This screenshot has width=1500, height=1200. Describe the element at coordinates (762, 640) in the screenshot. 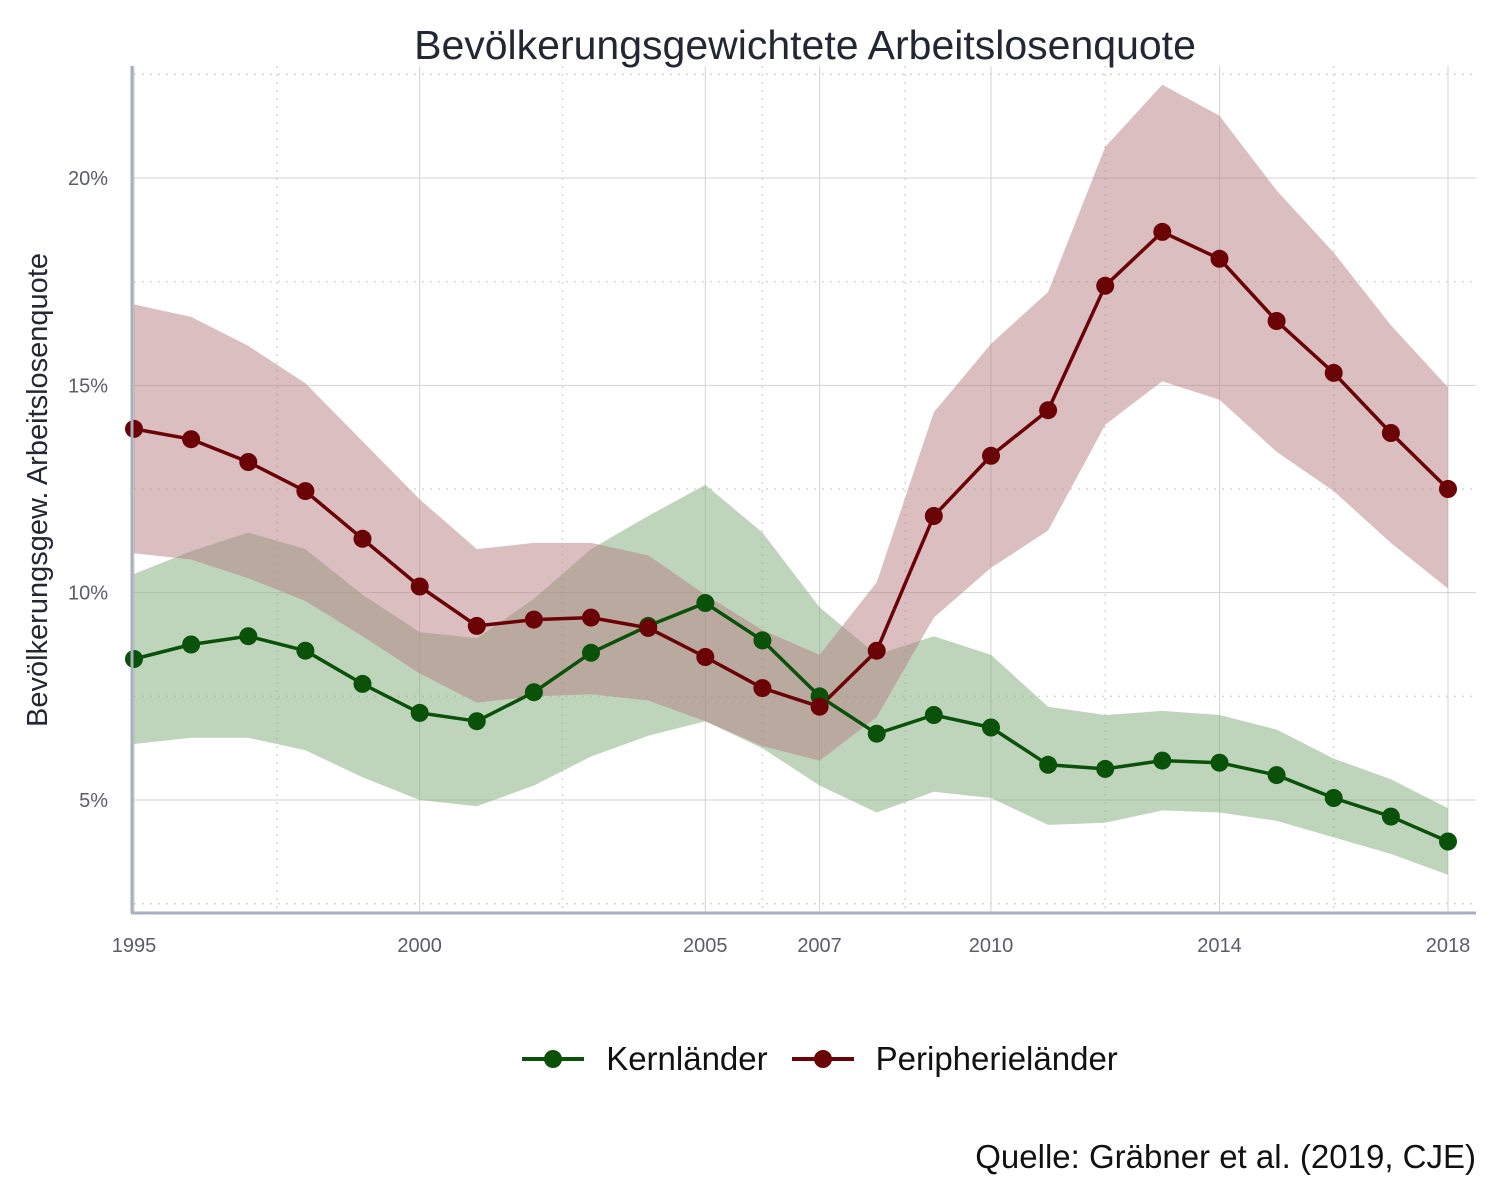

I see `data-point-0-2006` at that location.